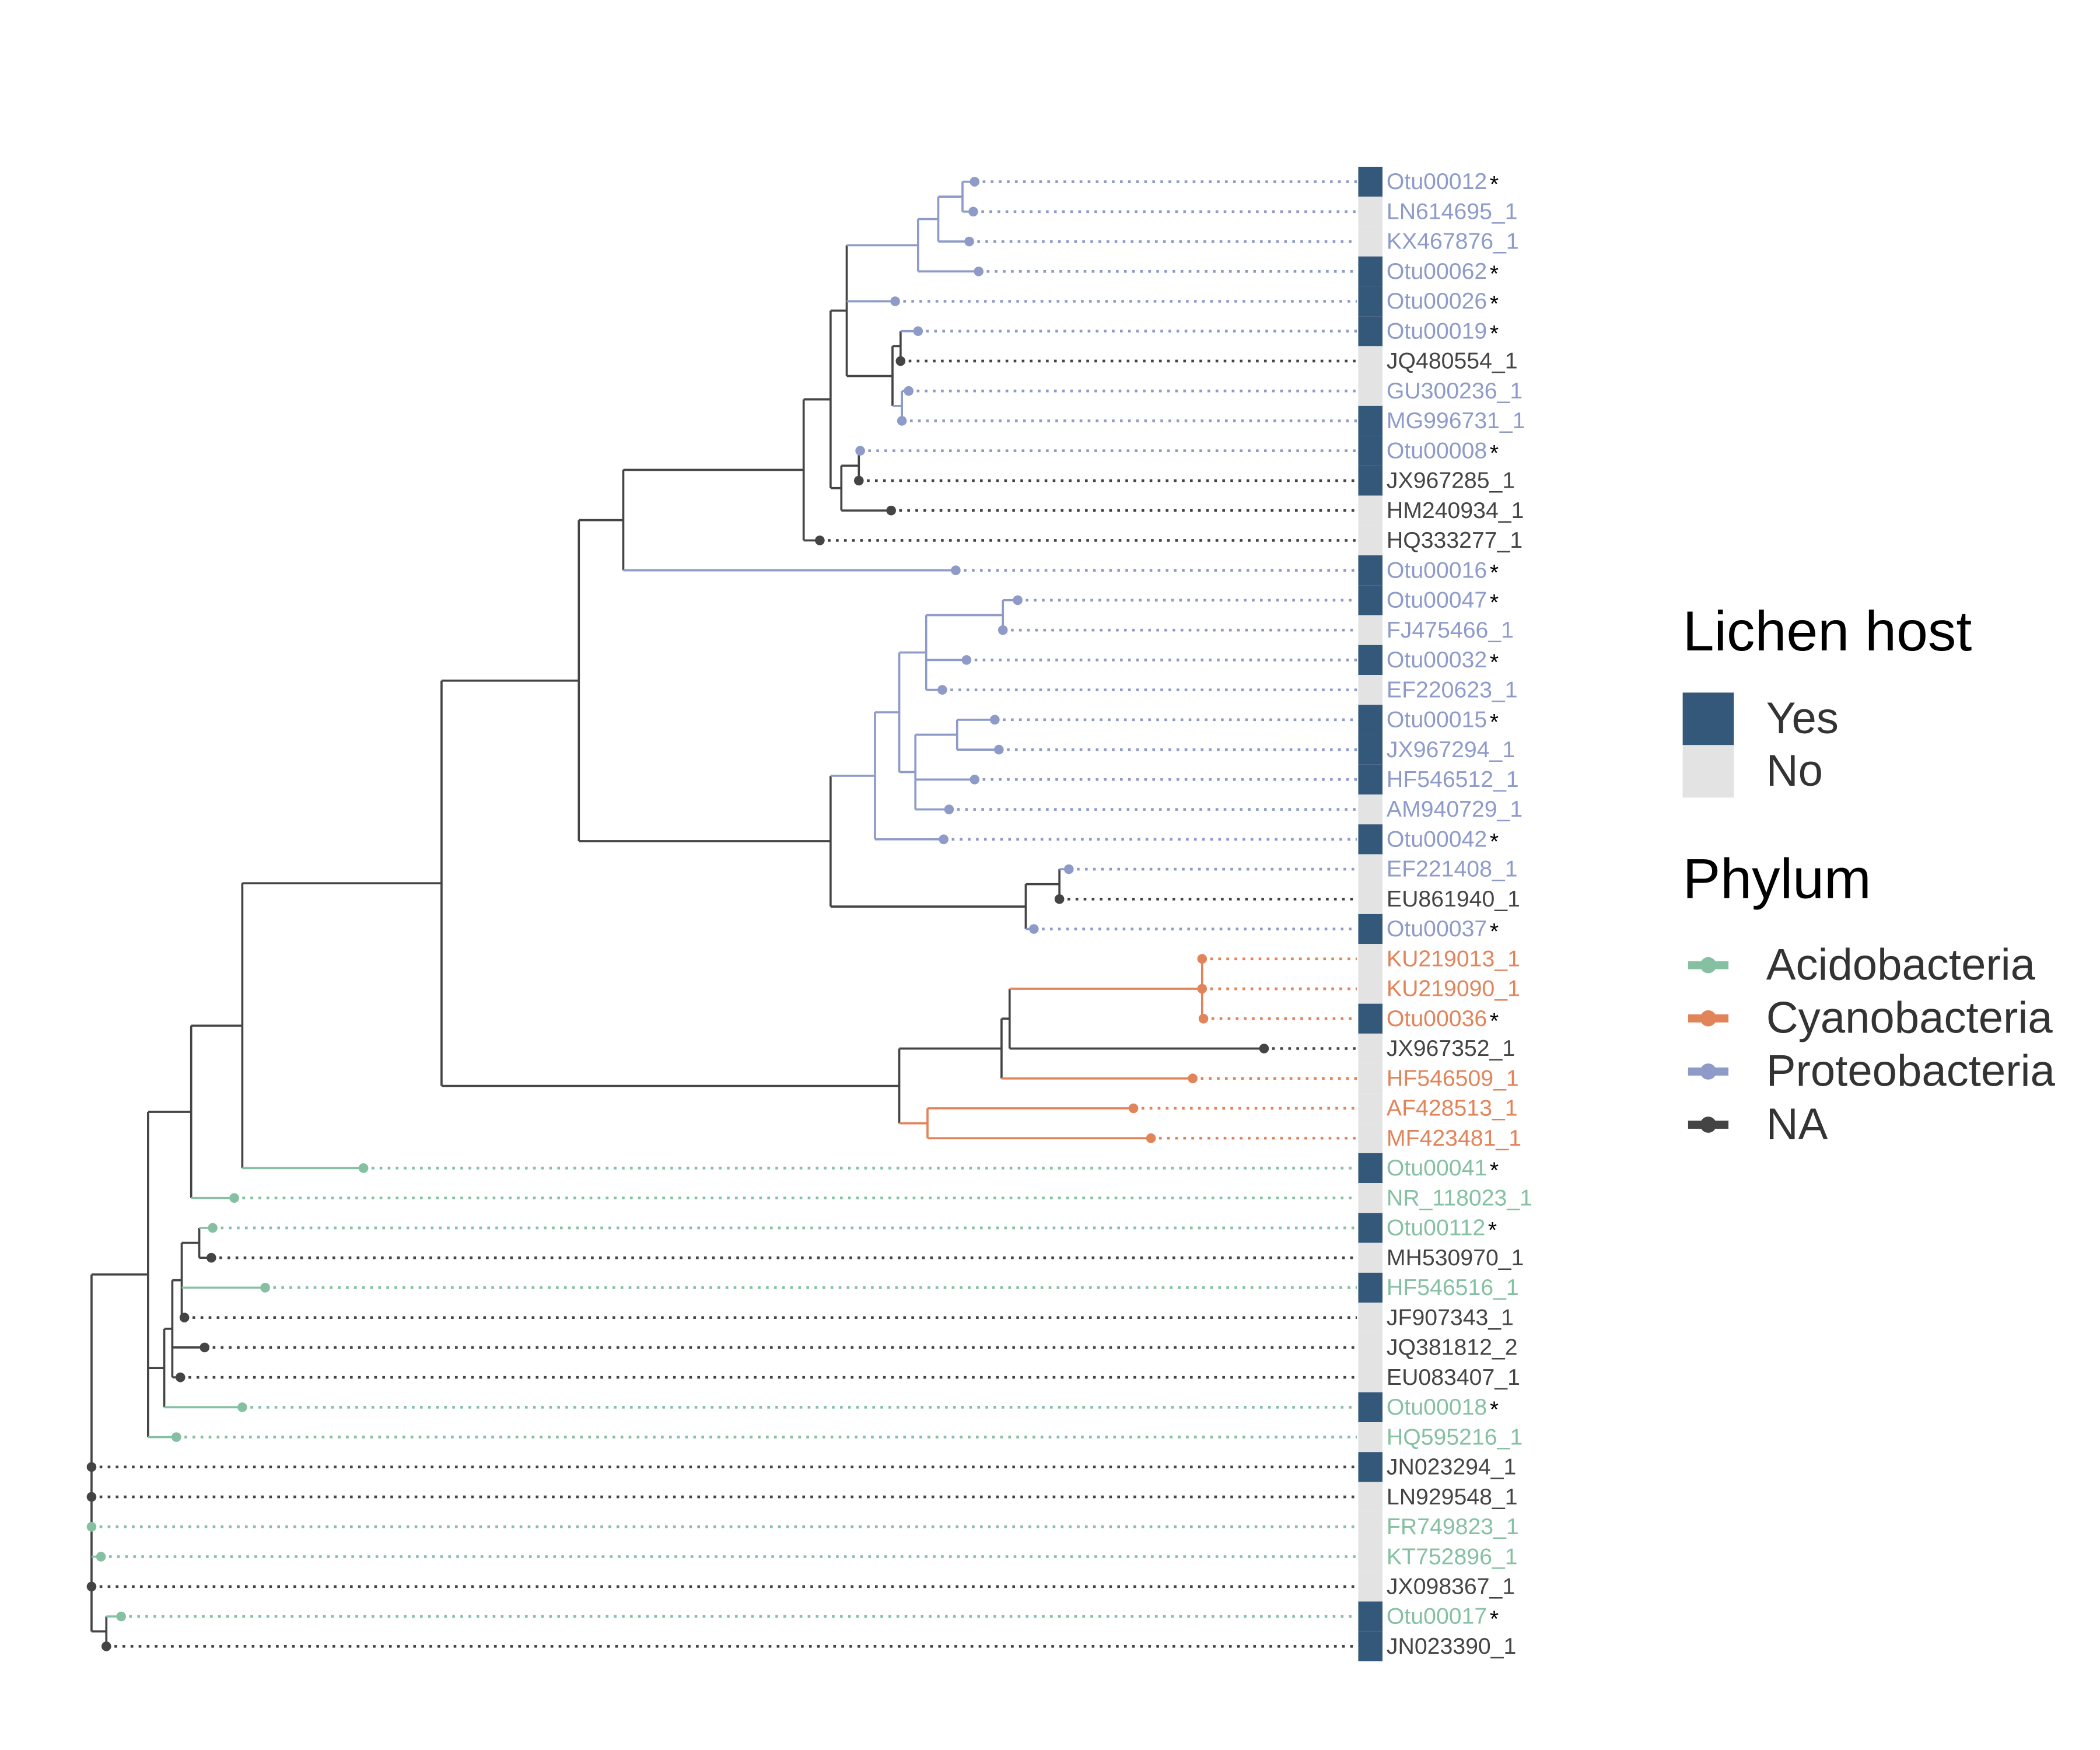  What do you see at coordinates (1452, 361) in the screenshot?
I see `tip-label: JQ480554_1` at bounding box center [1452, 361].